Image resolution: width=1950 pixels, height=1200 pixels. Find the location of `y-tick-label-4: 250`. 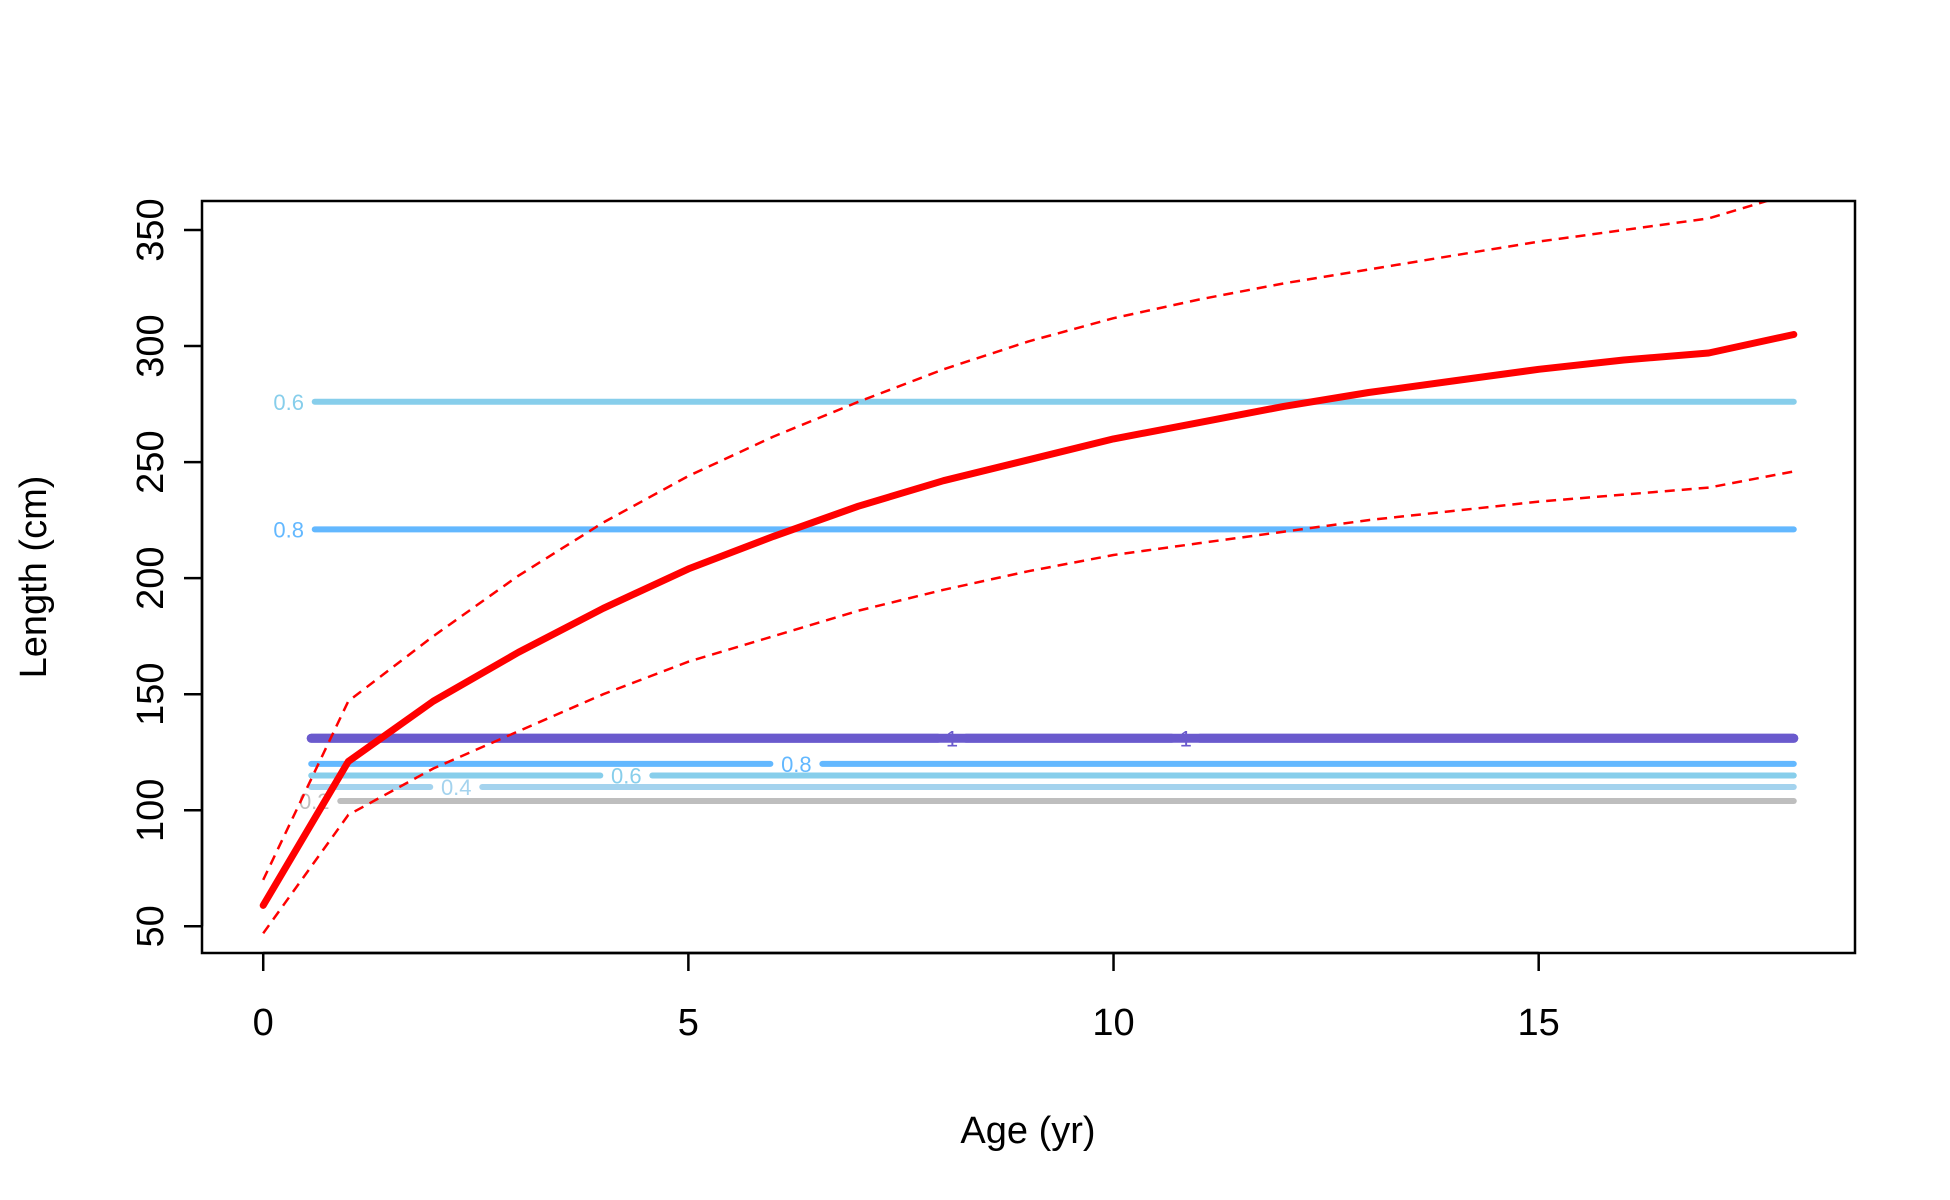

y-tick-label-4: 250 is located at coordinates (151, 461).